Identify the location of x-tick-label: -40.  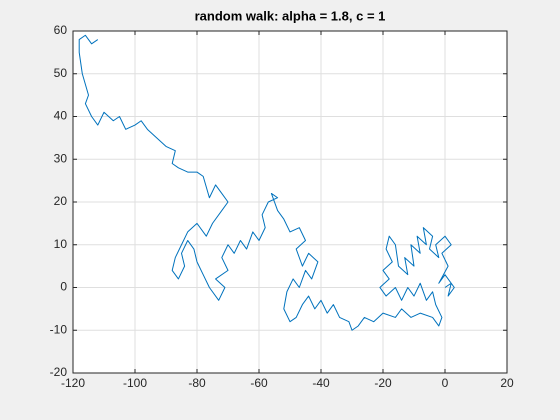
(321, 383).